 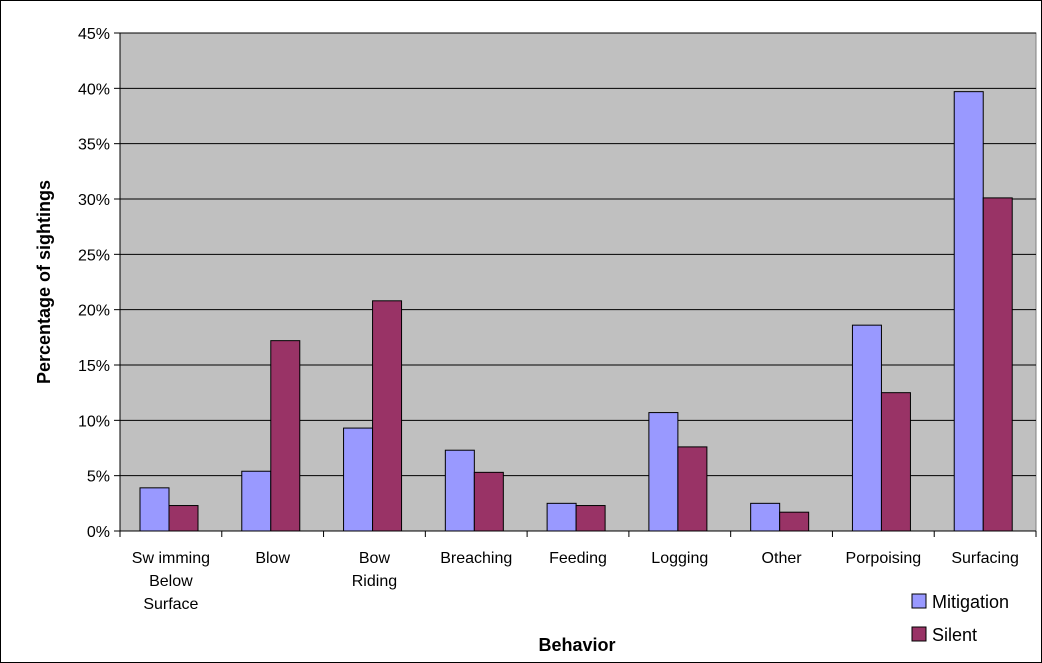 I want to click on x-tick-label: Feeding, so click(x=578, y=558).